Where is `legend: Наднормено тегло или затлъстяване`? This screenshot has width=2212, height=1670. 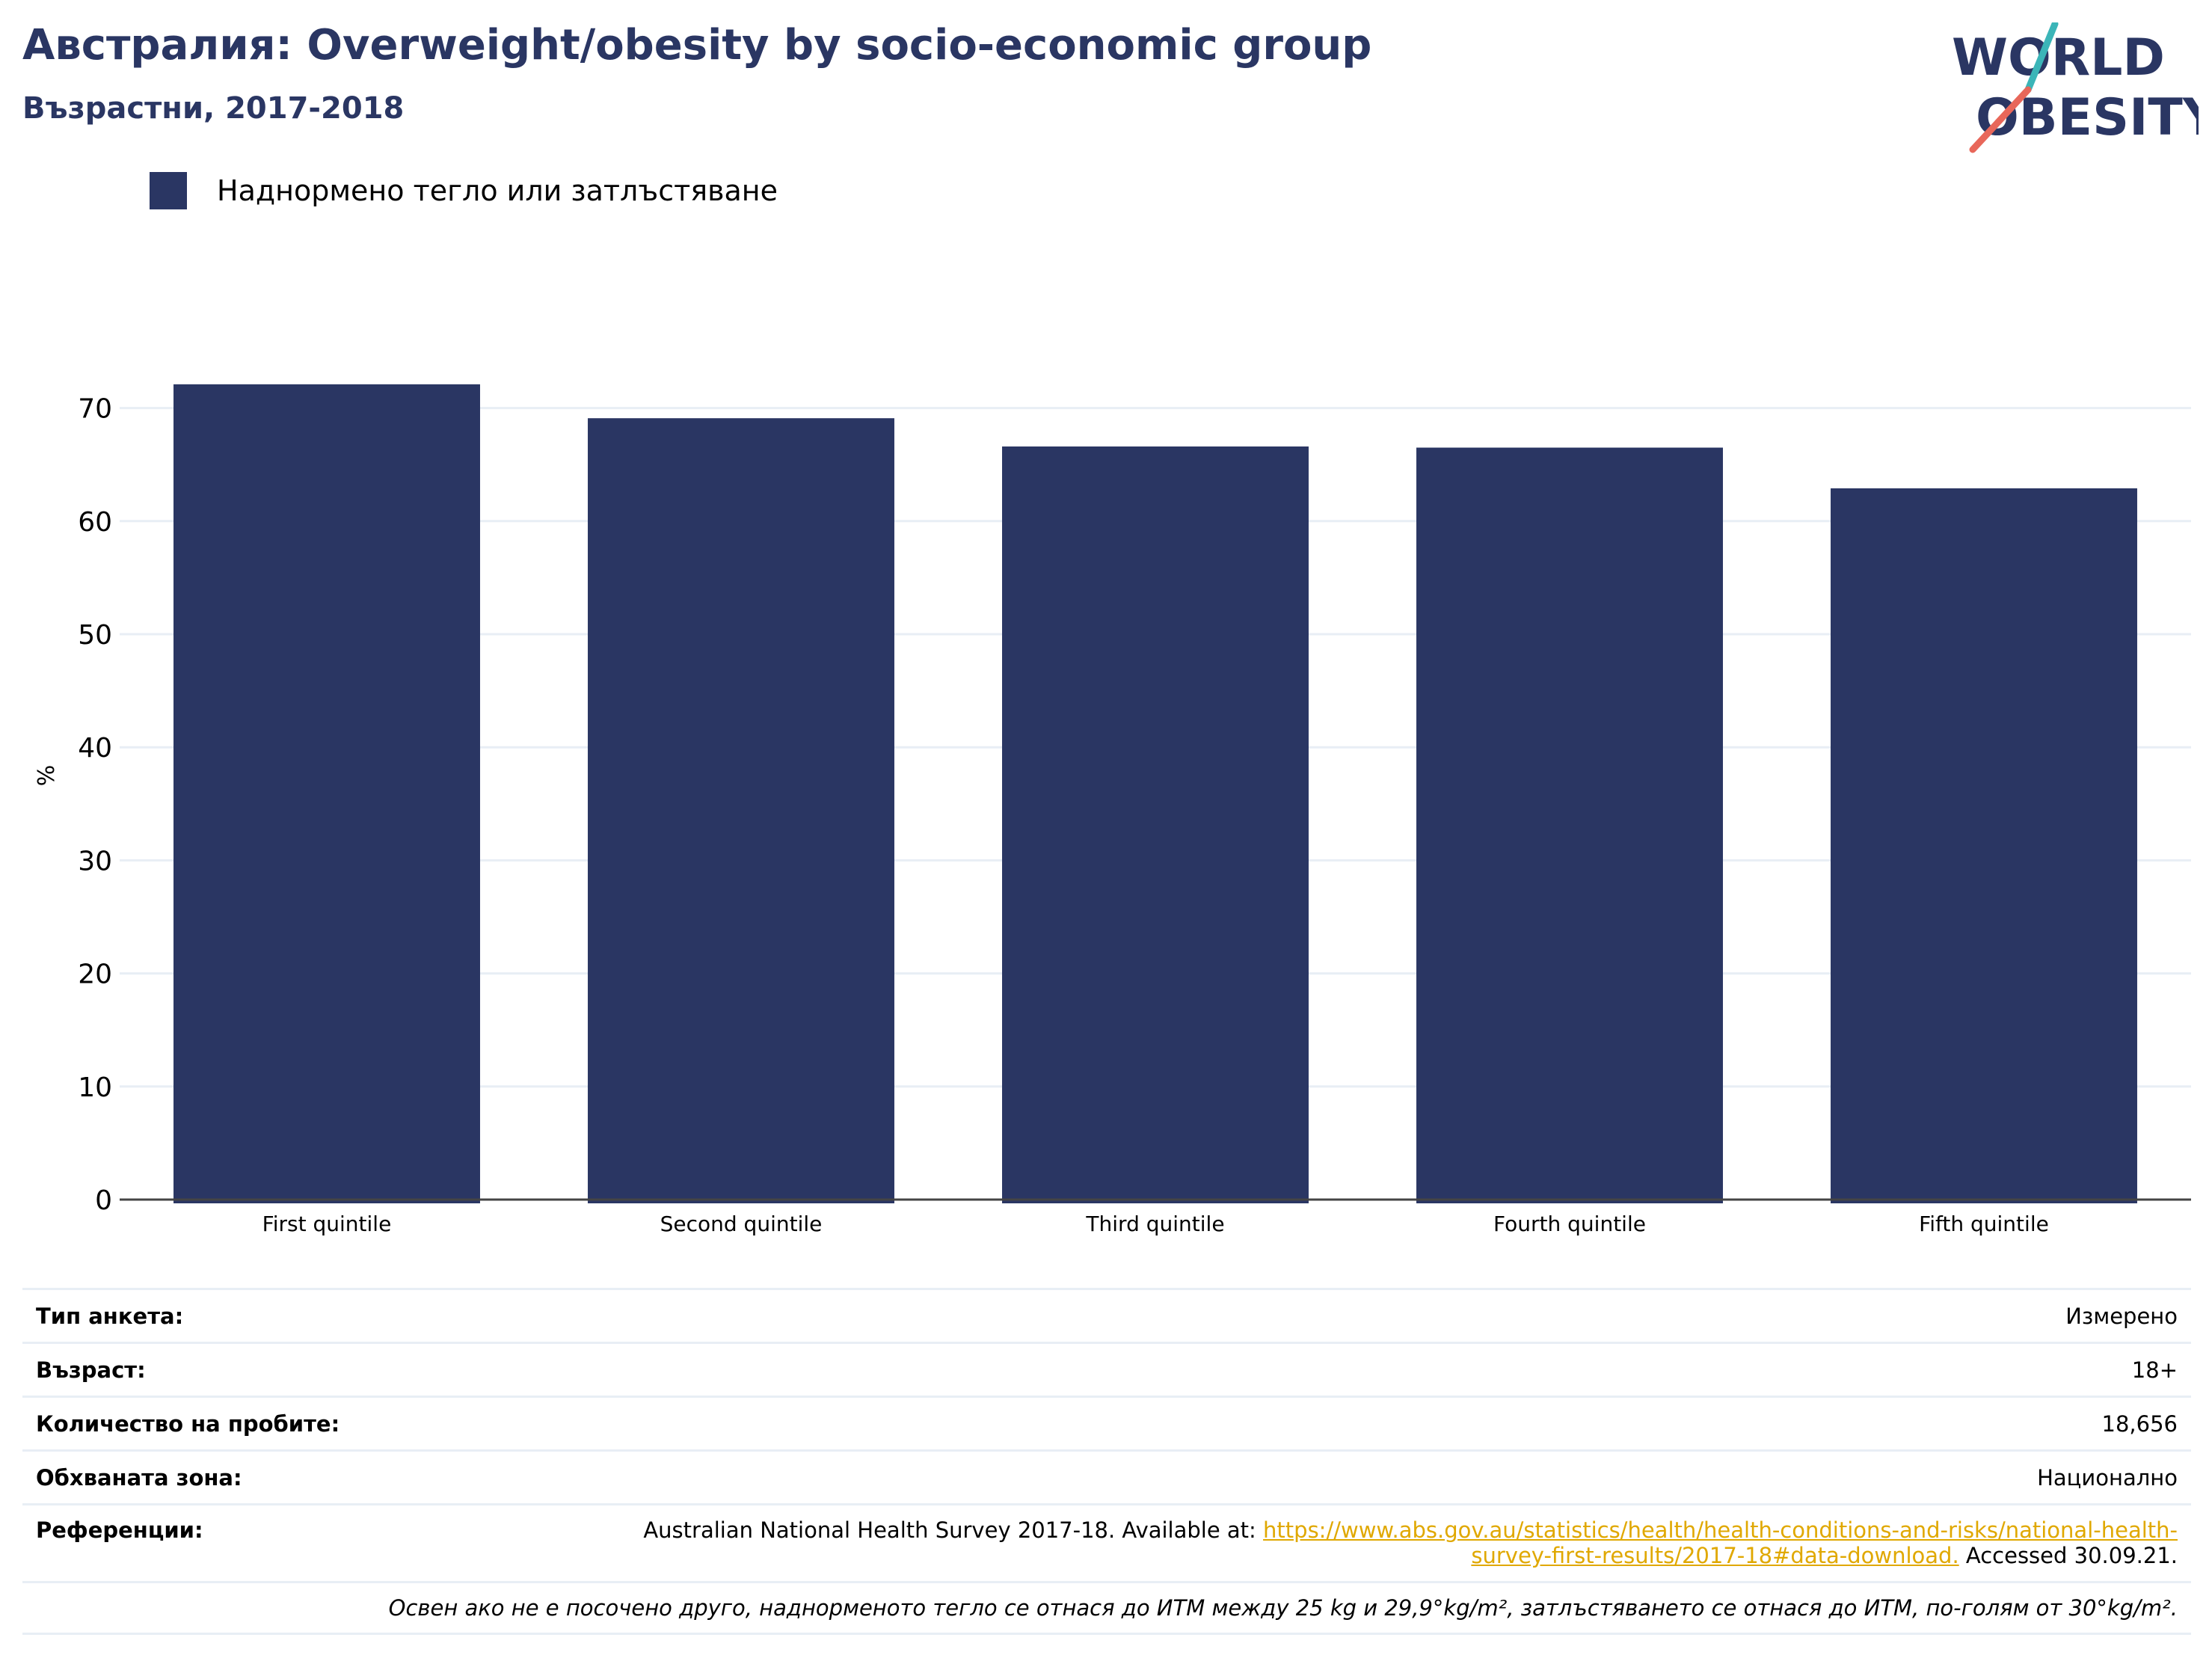 legend: Наднормено тегло или затлъстяване is located at coordinates (464, 190).